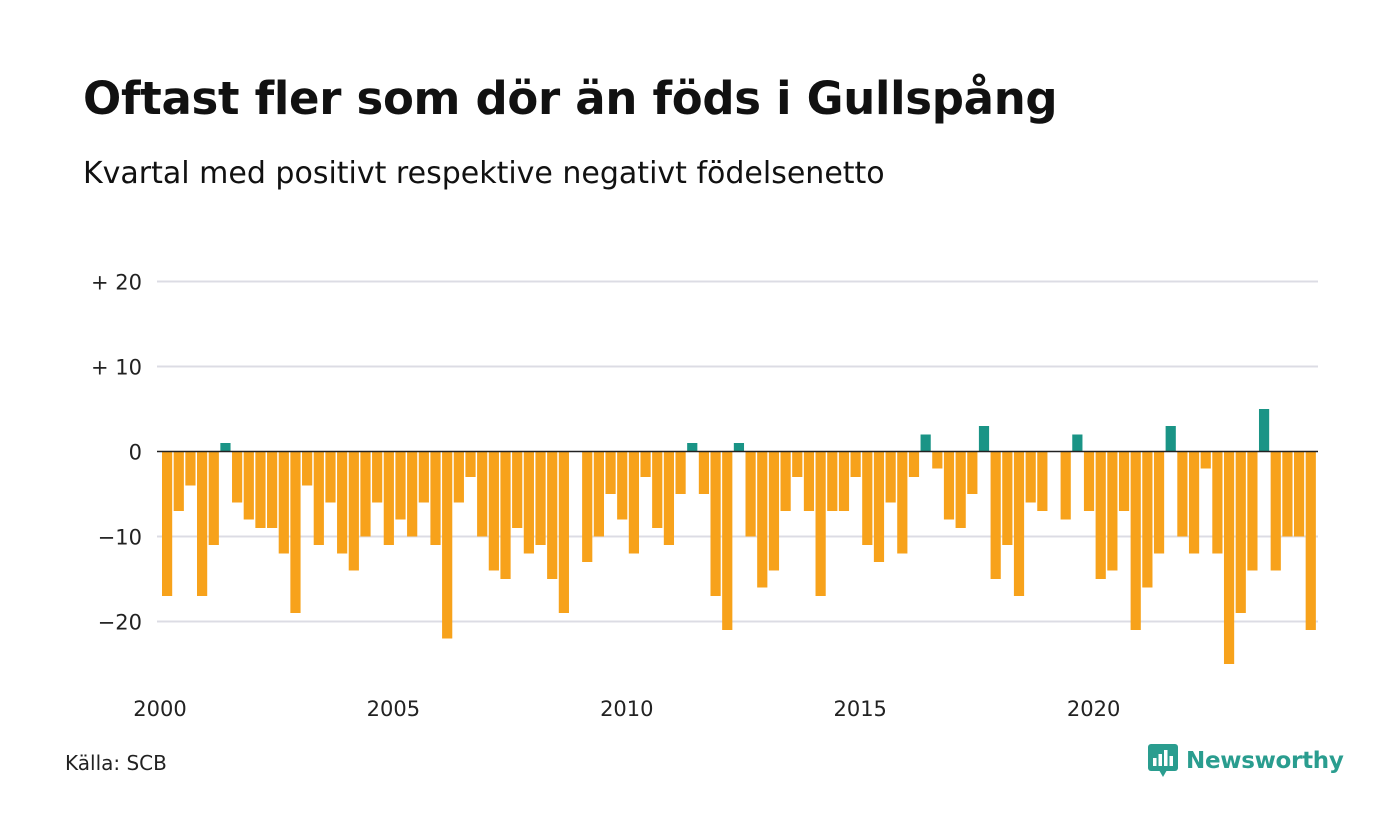 This screenshot has height=840, width=1400. I want to click on y-tick-label: −10, so click(120, 538).